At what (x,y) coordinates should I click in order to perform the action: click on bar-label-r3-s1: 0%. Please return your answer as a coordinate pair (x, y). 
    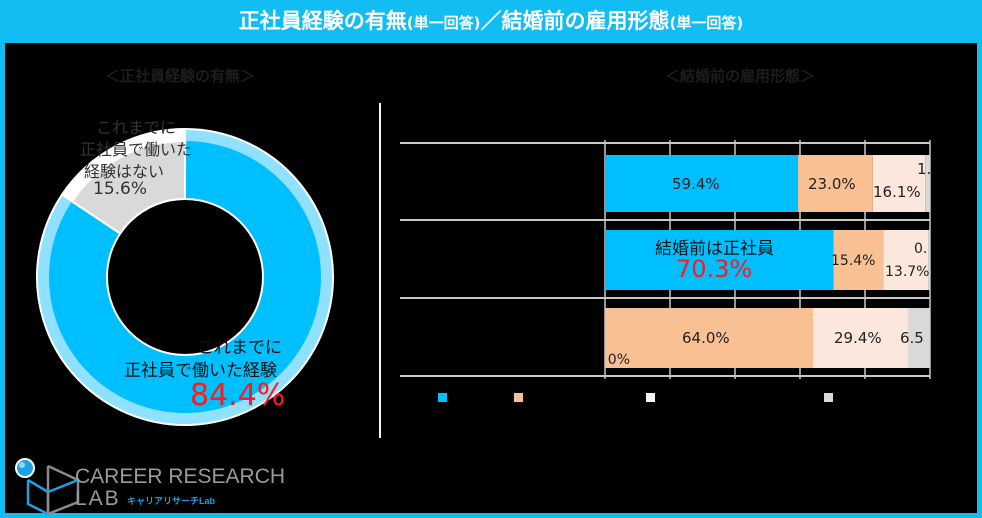
    Looking at the image, I should click on (618, 360).